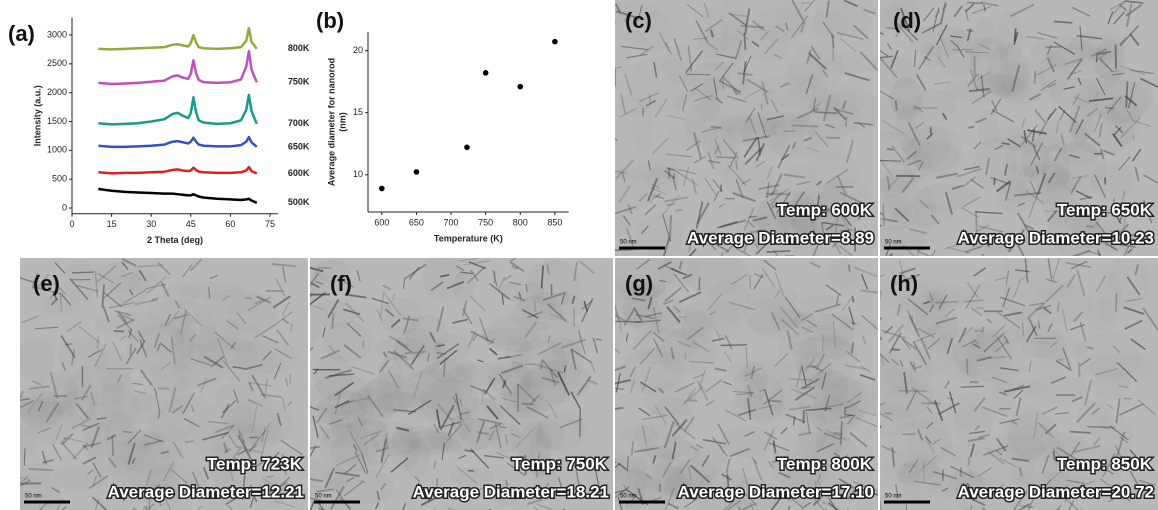  What do you see at coordinates (57, 92) in the screenshot?
I see `y-tick-label: 2000` at bounding box center [57, 92].